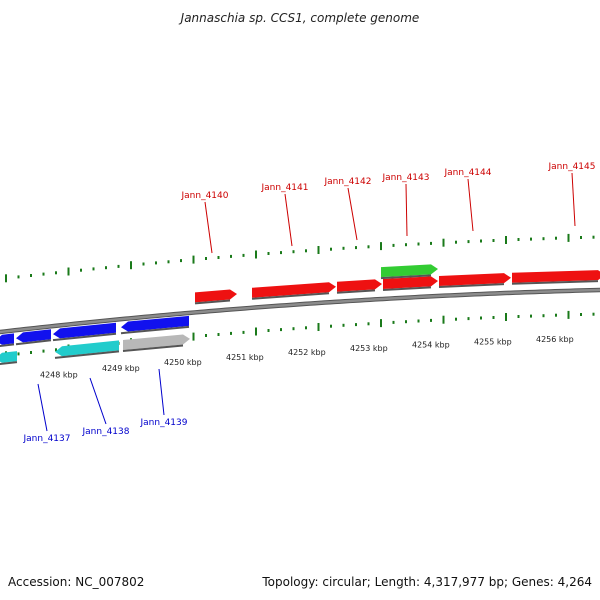  Describe the element at coordinates (300, 258) in the screenshot. I see `outer-tick-track` at that location.